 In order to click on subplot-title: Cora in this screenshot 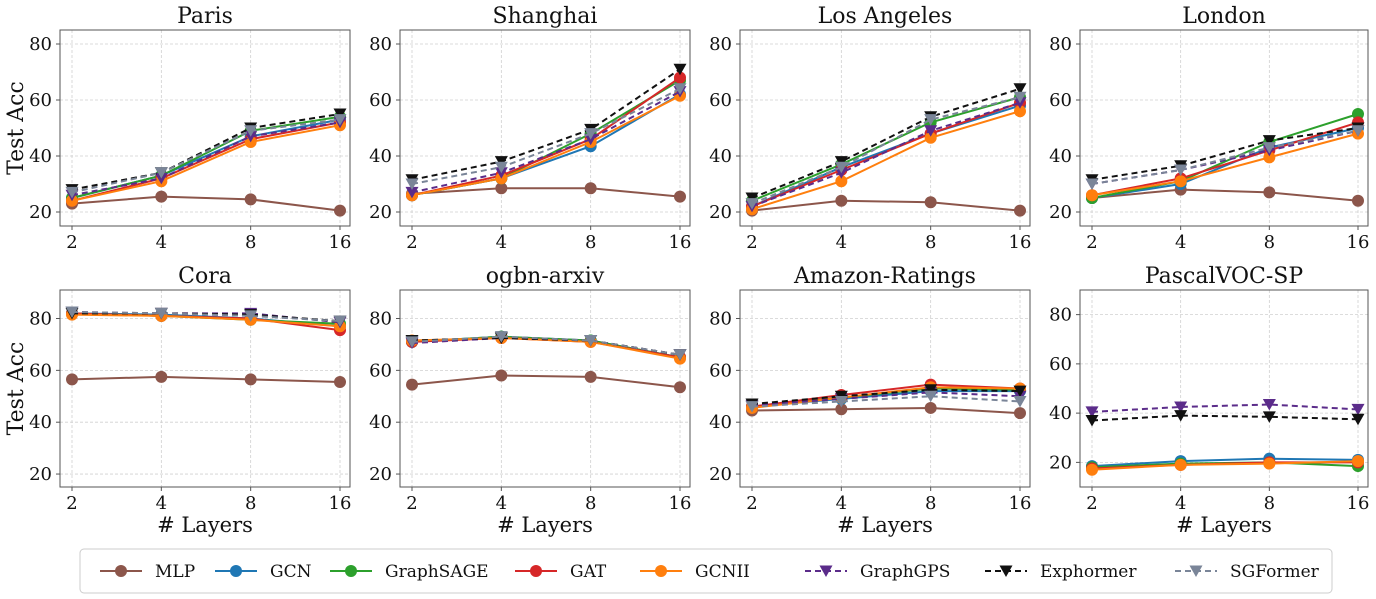, I will do `click(205, 276)`.